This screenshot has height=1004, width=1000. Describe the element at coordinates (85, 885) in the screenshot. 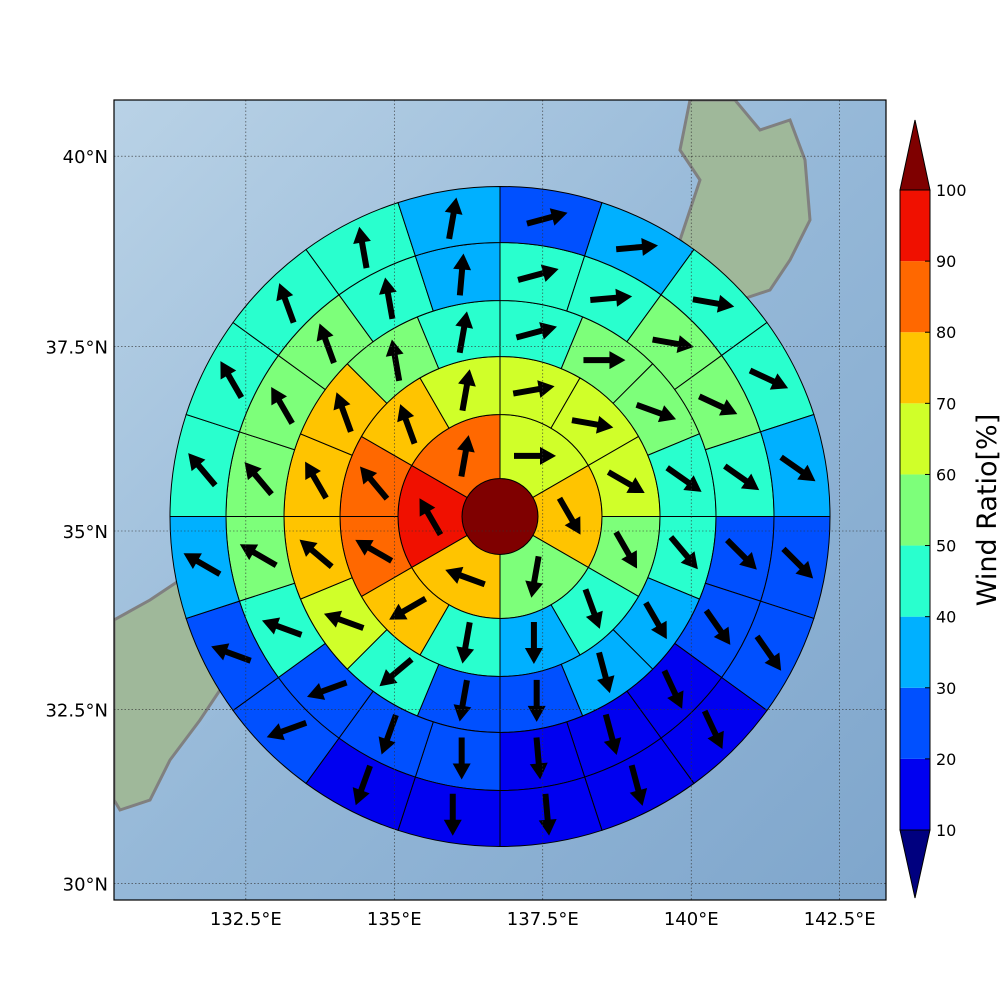

I see `y-tick-label: 30°N` at that location.